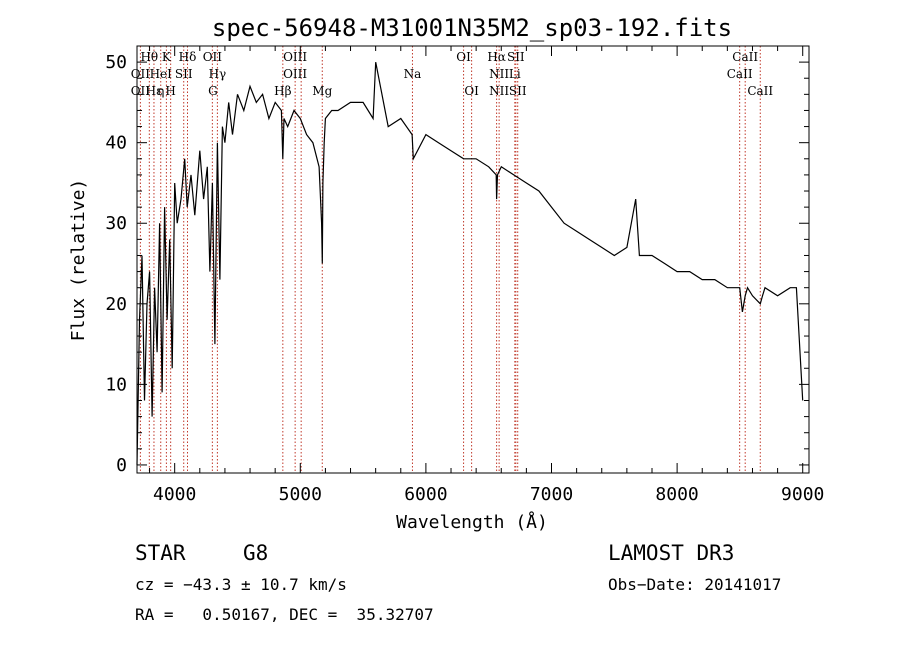 The height and width of the screenshot is (649, 900). Describe the element at coordinates (184, 74) in the screenshot. I see `line-label-8: SII` at that location.